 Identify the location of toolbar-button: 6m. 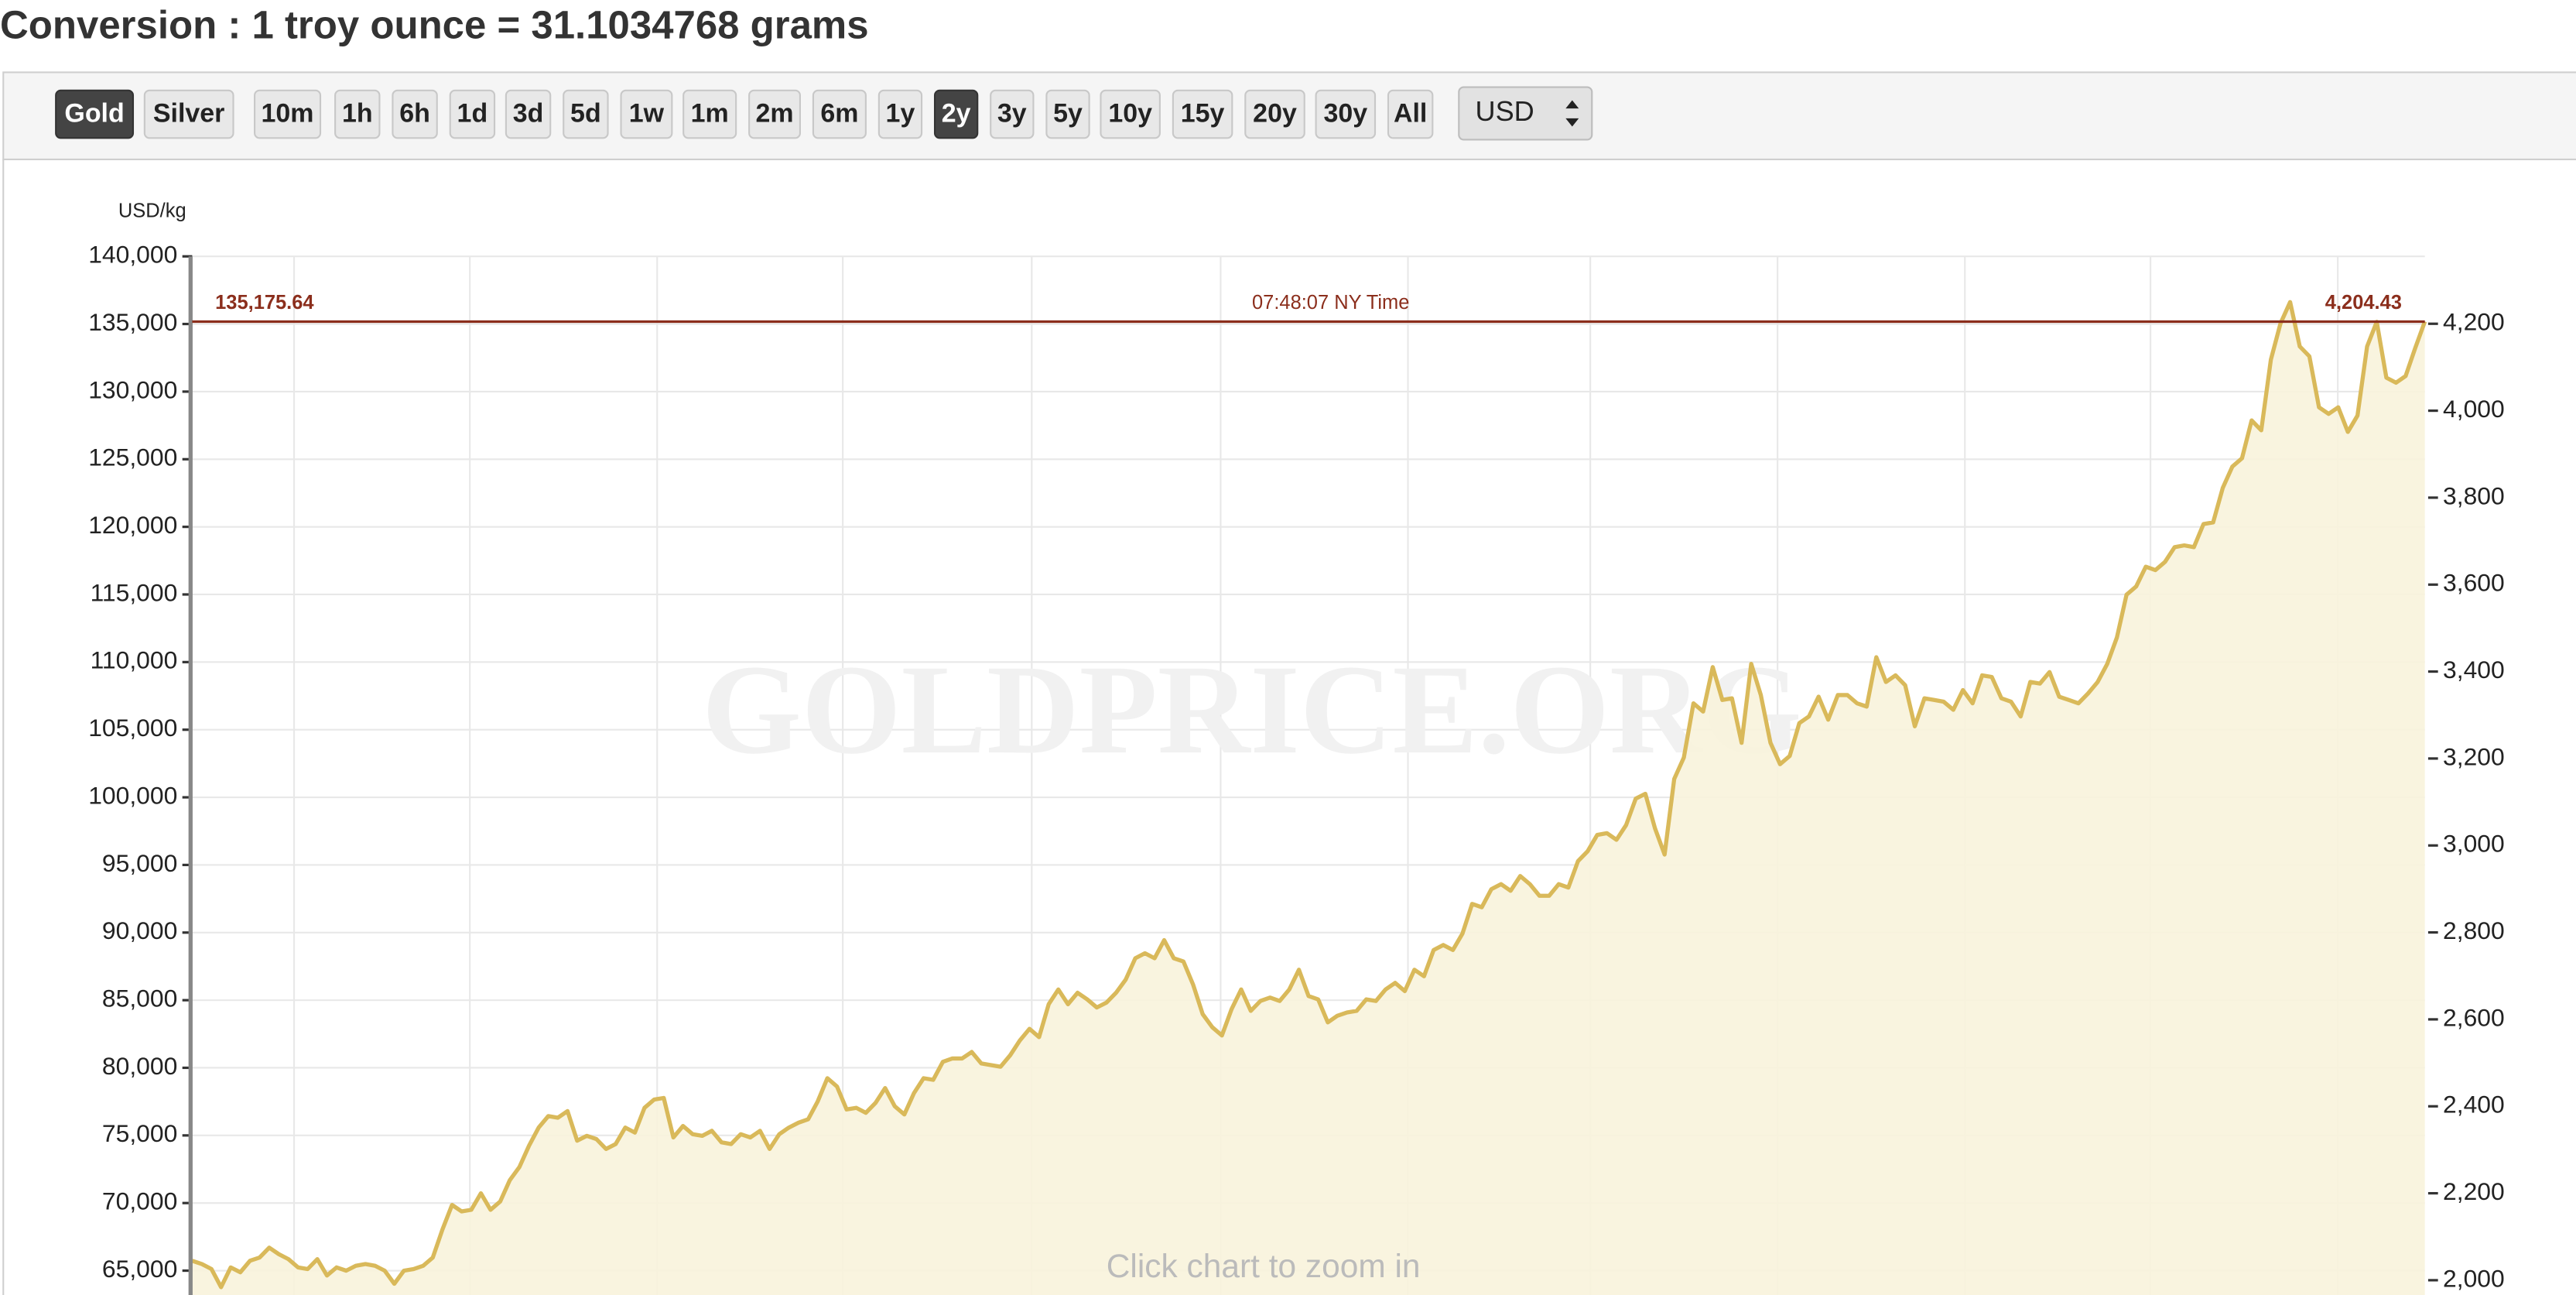
(840, 114).